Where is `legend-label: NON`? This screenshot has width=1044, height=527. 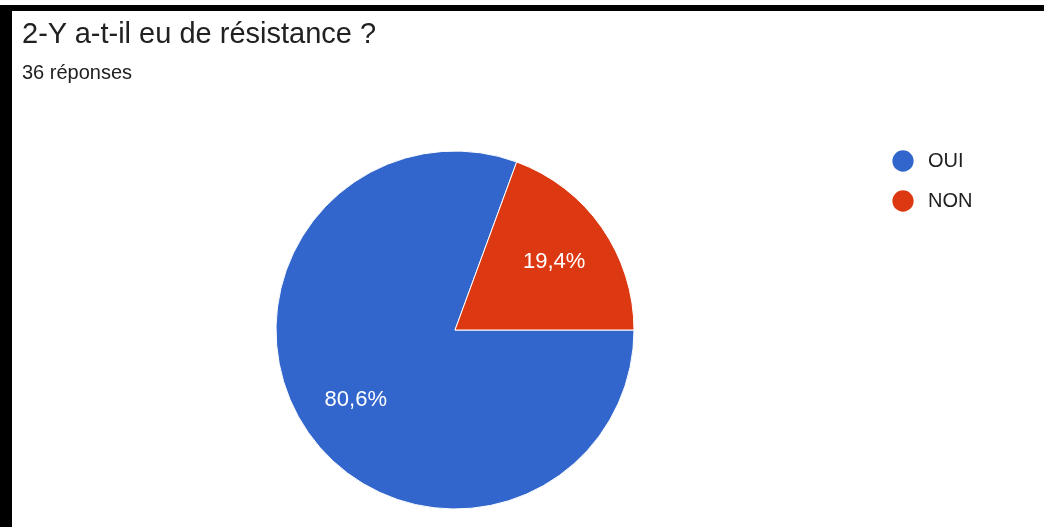 legend-label: NON is located at coordinates (950, 200).